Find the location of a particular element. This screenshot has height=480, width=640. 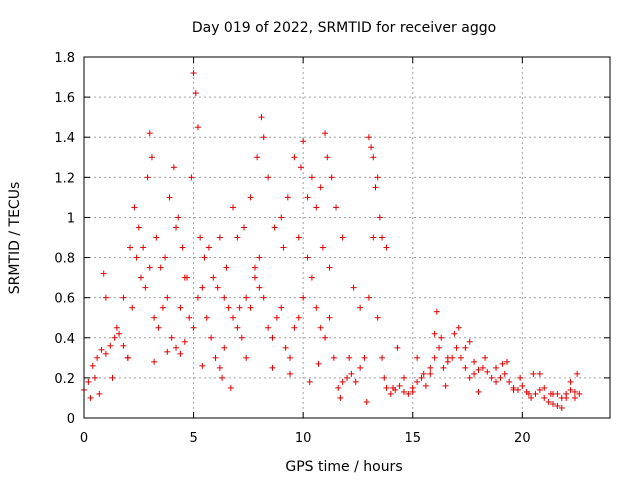

y-tick-label: 0.4 is located at coordinates (64, 339).